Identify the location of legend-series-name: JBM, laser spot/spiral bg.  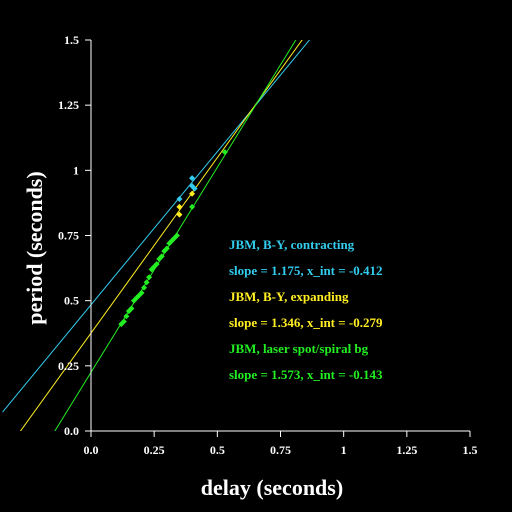
(299, 348).